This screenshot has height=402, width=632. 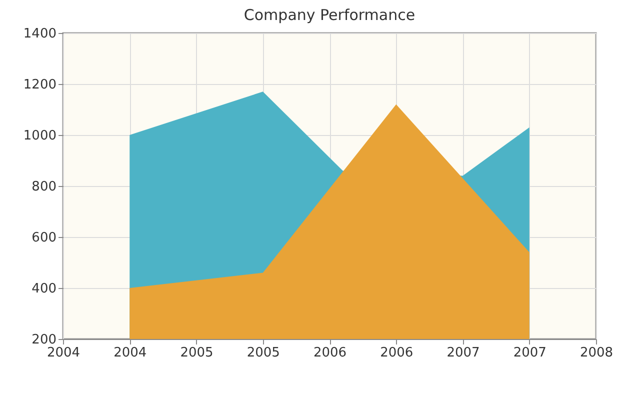 What do you see at coordinates (44, 187) in the screenshot?
I see `y-tick-label: 800` at bounding box center [44, 187].